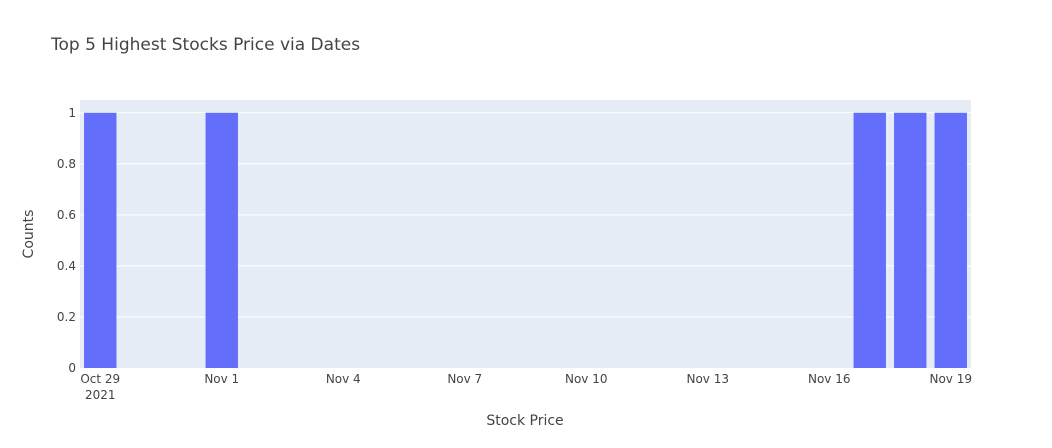 This screenshot has height=448, width=1052. I want to click on y-tick-label: 0.4, so click(66, 266).